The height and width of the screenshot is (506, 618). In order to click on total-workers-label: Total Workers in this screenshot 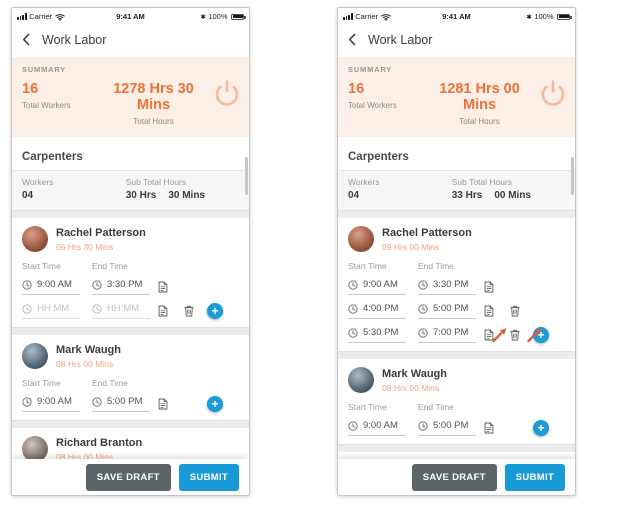, I will do `click(372, 105)`.